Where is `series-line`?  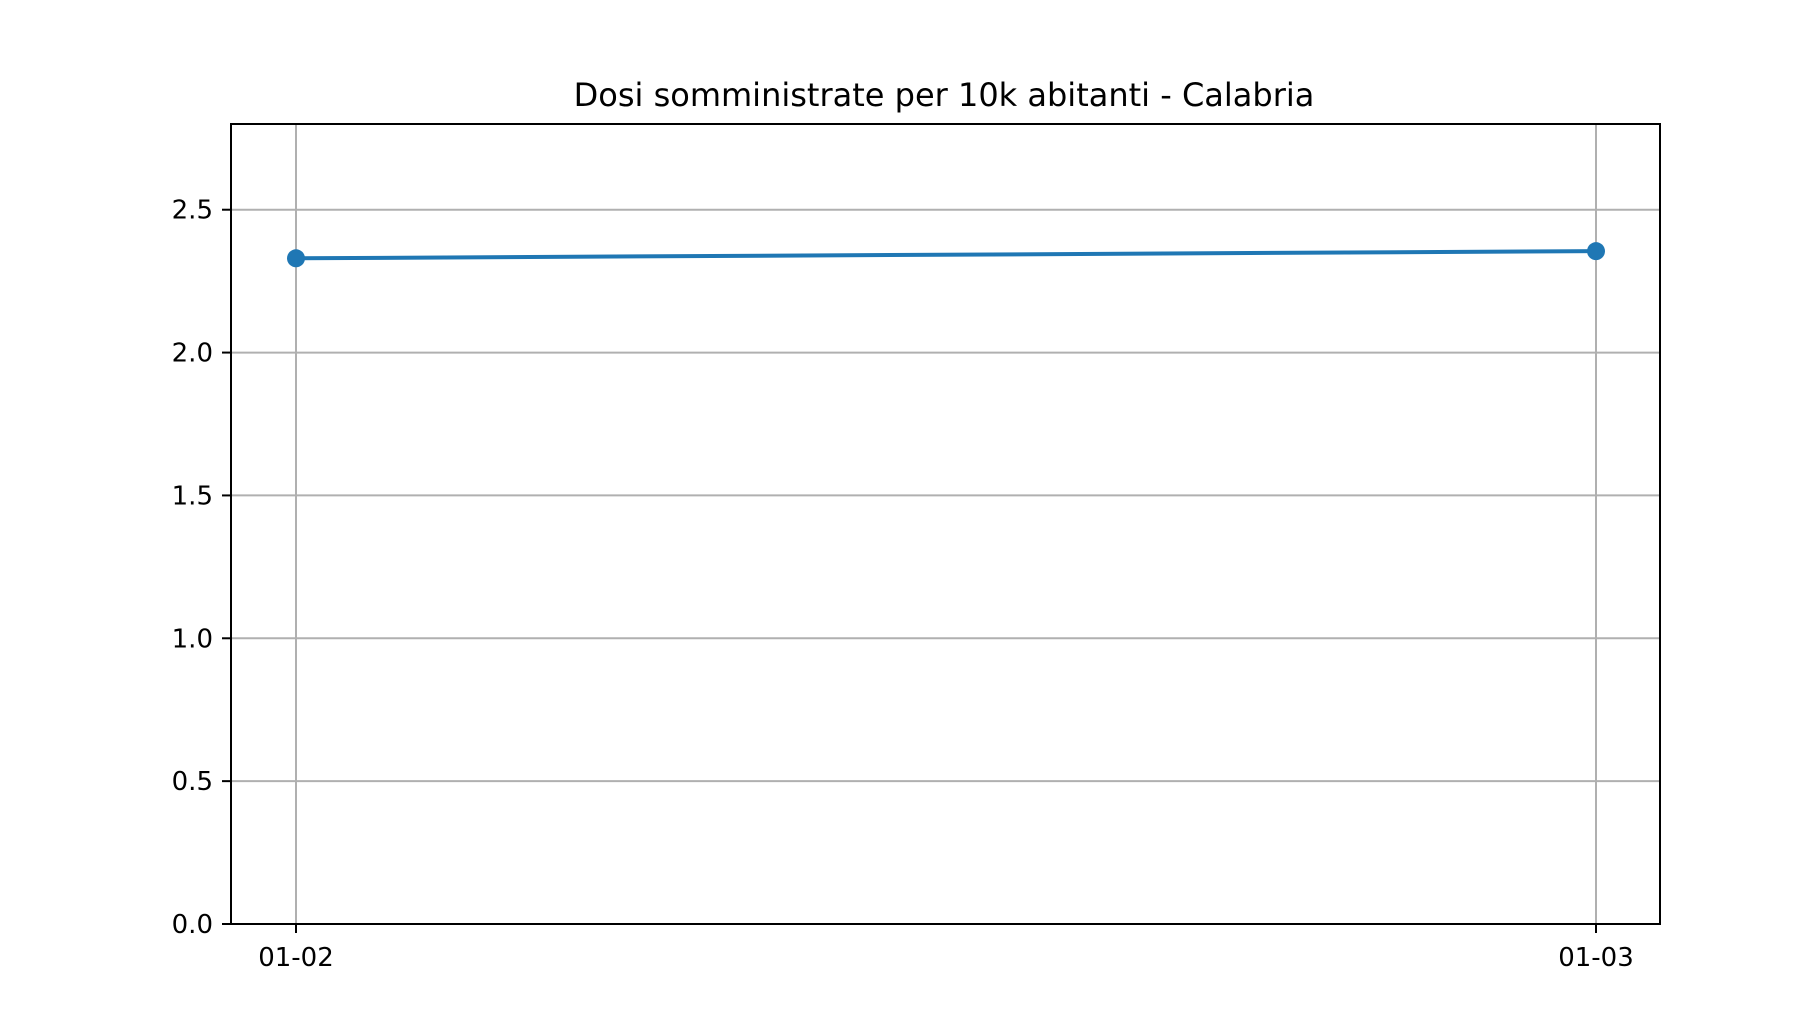
series-line is located at coordinates (946, 255).